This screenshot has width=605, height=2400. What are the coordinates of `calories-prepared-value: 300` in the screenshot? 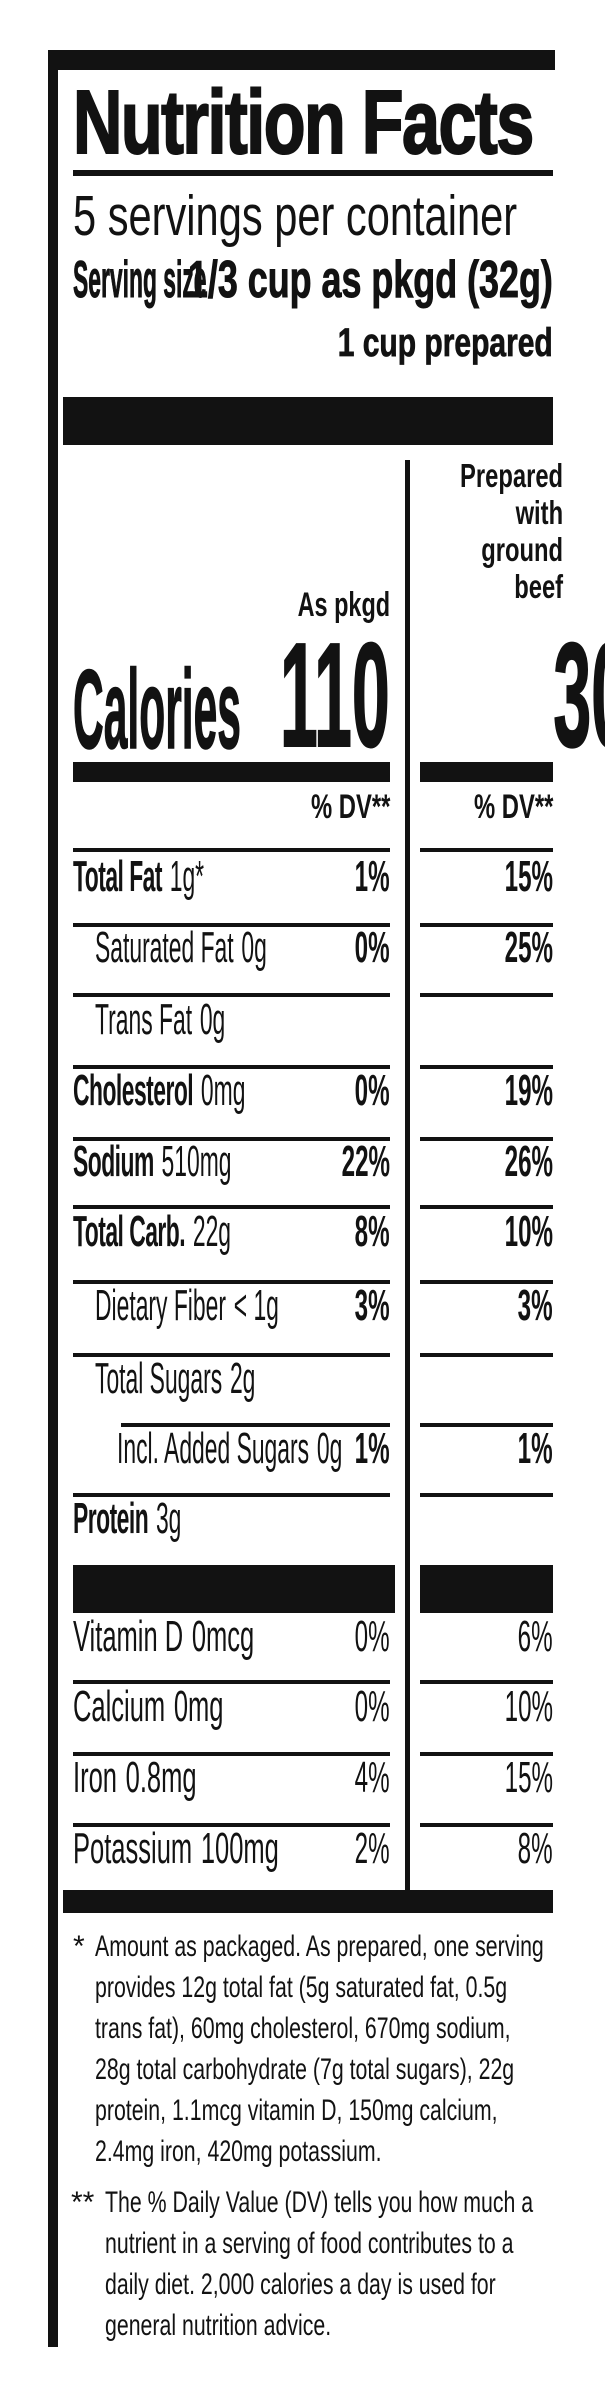 It's located at (579, 695).